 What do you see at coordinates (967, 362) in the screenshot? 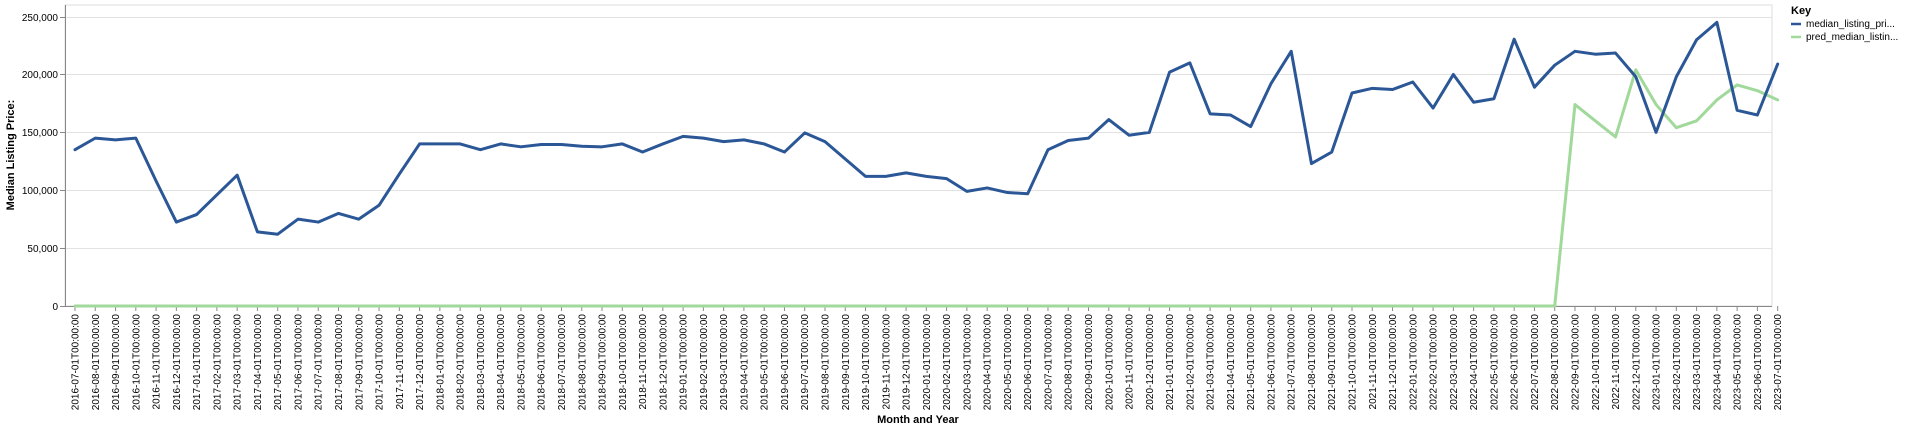
I see `x-tick-label: 2020-03-01T00:00:00` at bounding box center [967, 362].